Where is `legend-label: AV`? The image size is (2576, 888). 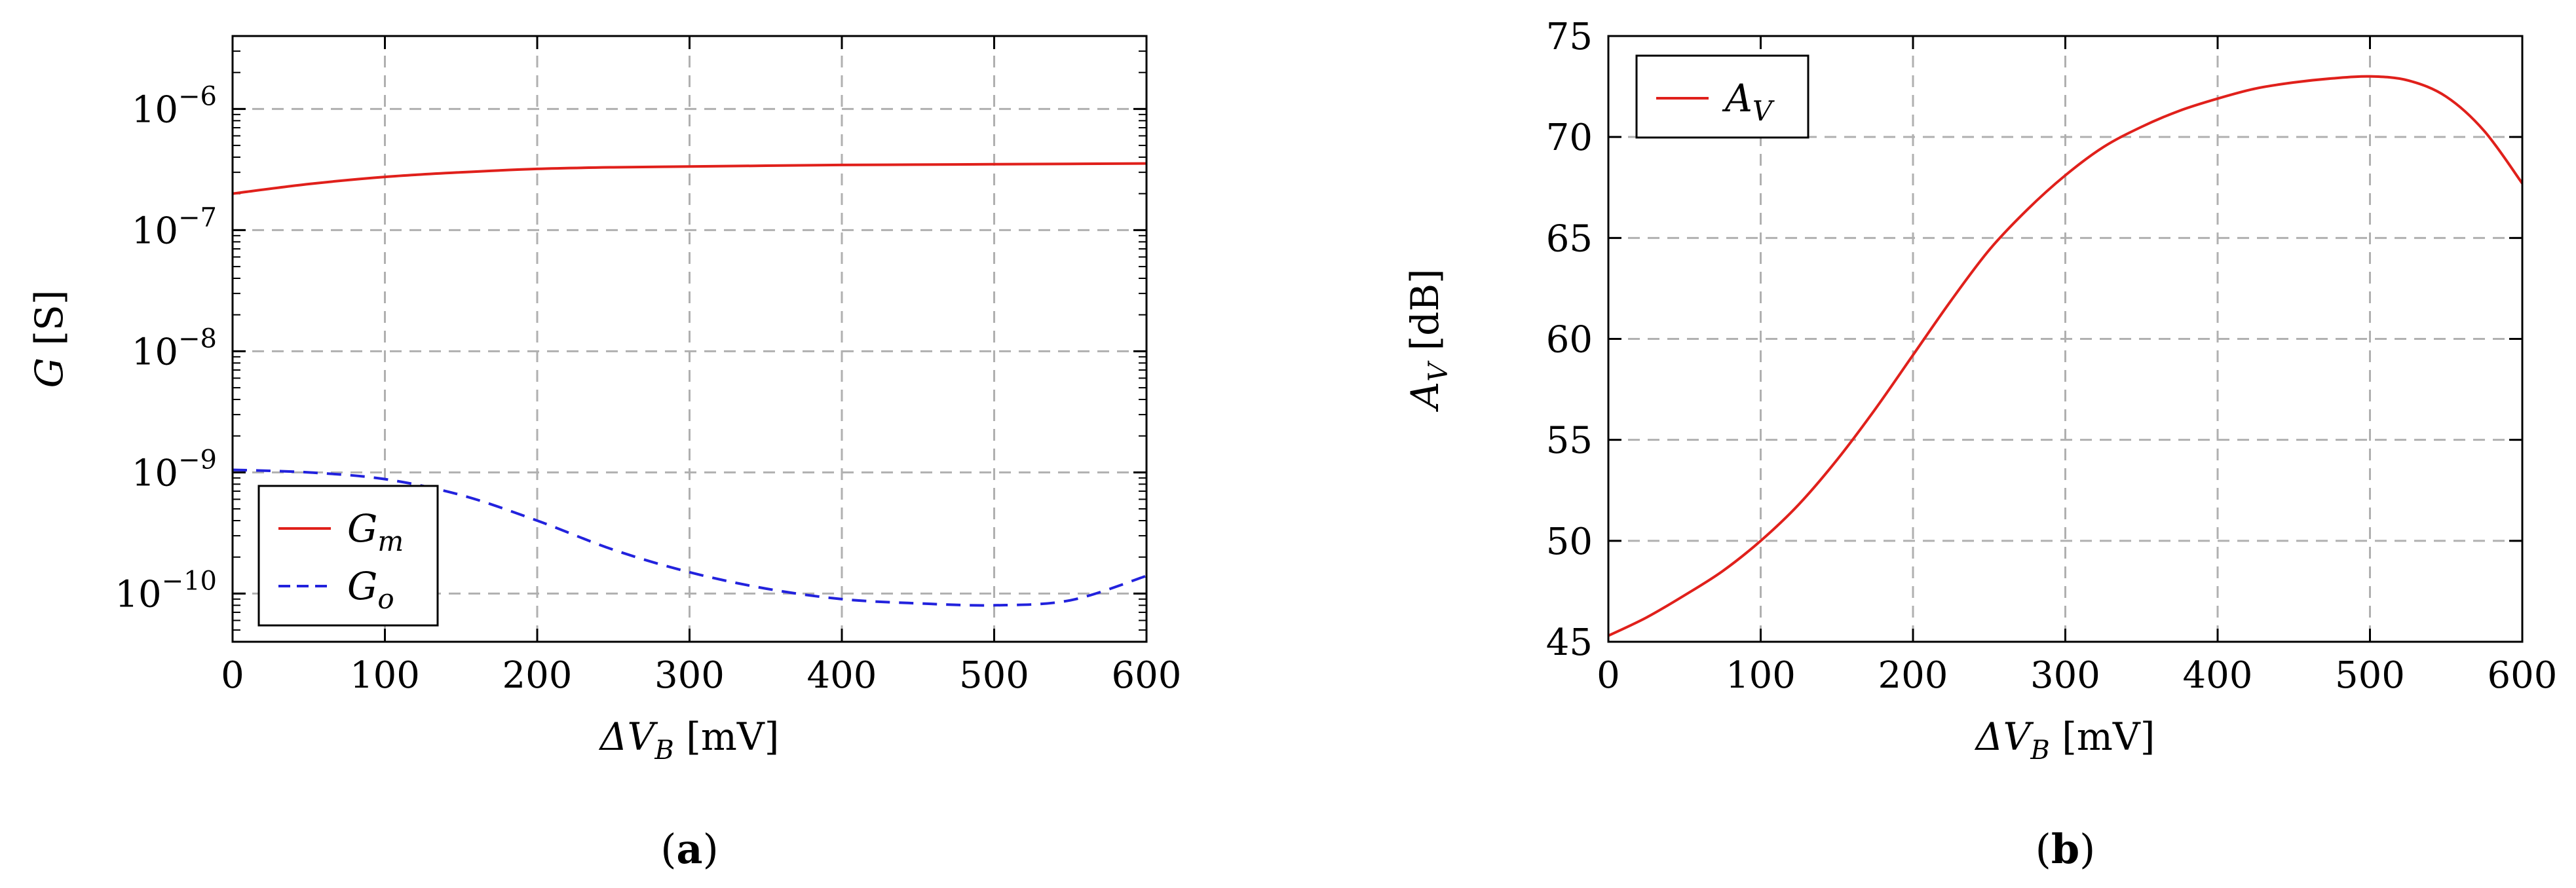
legend-label: AV is located at coordinates (1748, 101).